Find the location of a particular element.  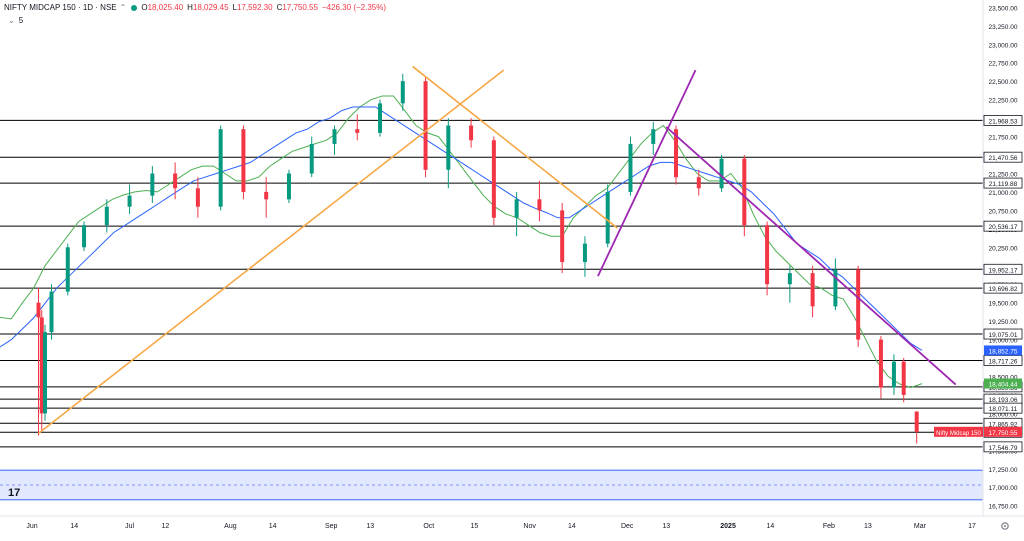

x-axis-tick-label: 2025 is located at coordinates (728, 526).